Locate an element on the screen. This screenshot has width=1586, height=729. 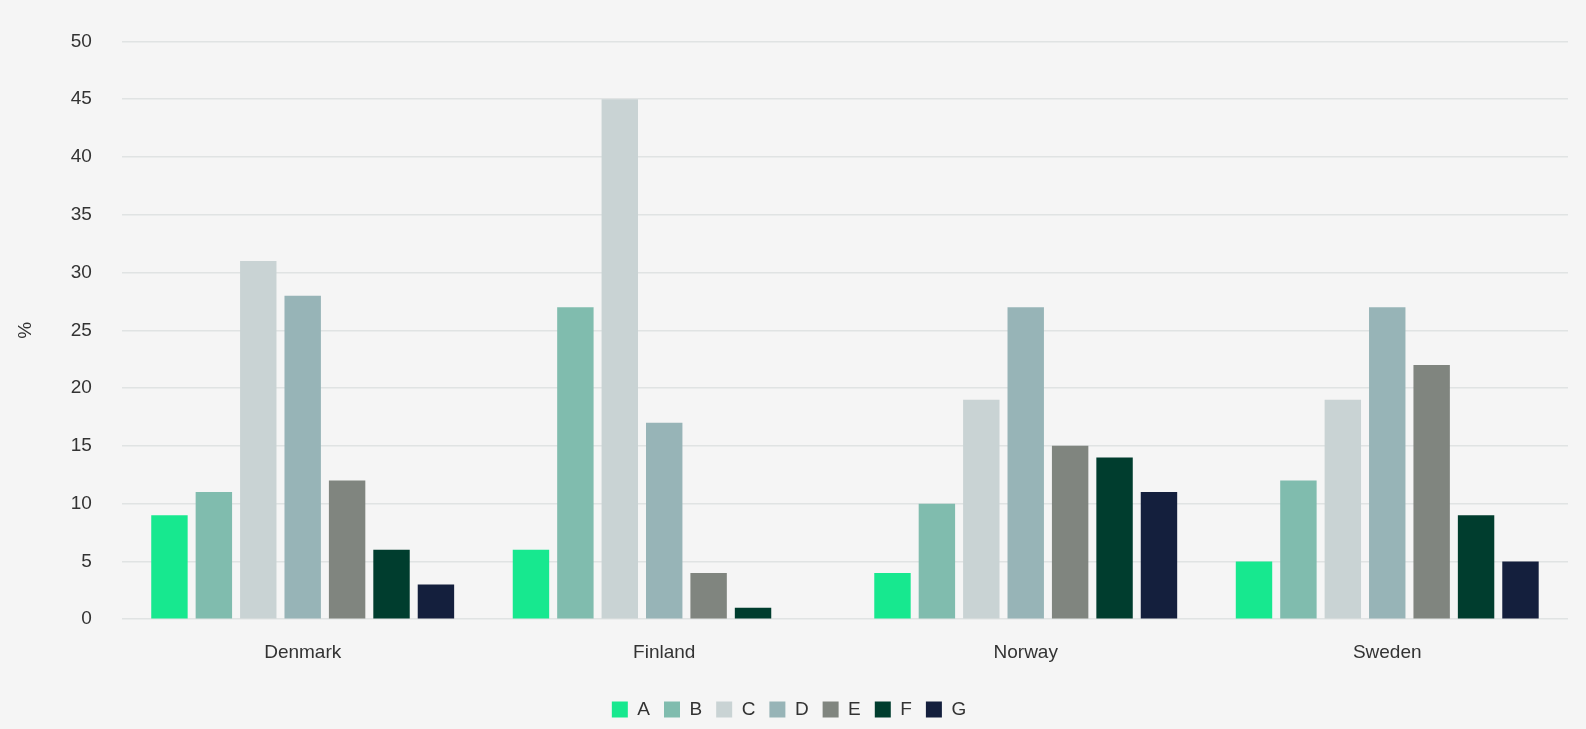
legend-label: C is located at coordinates (748, 708).